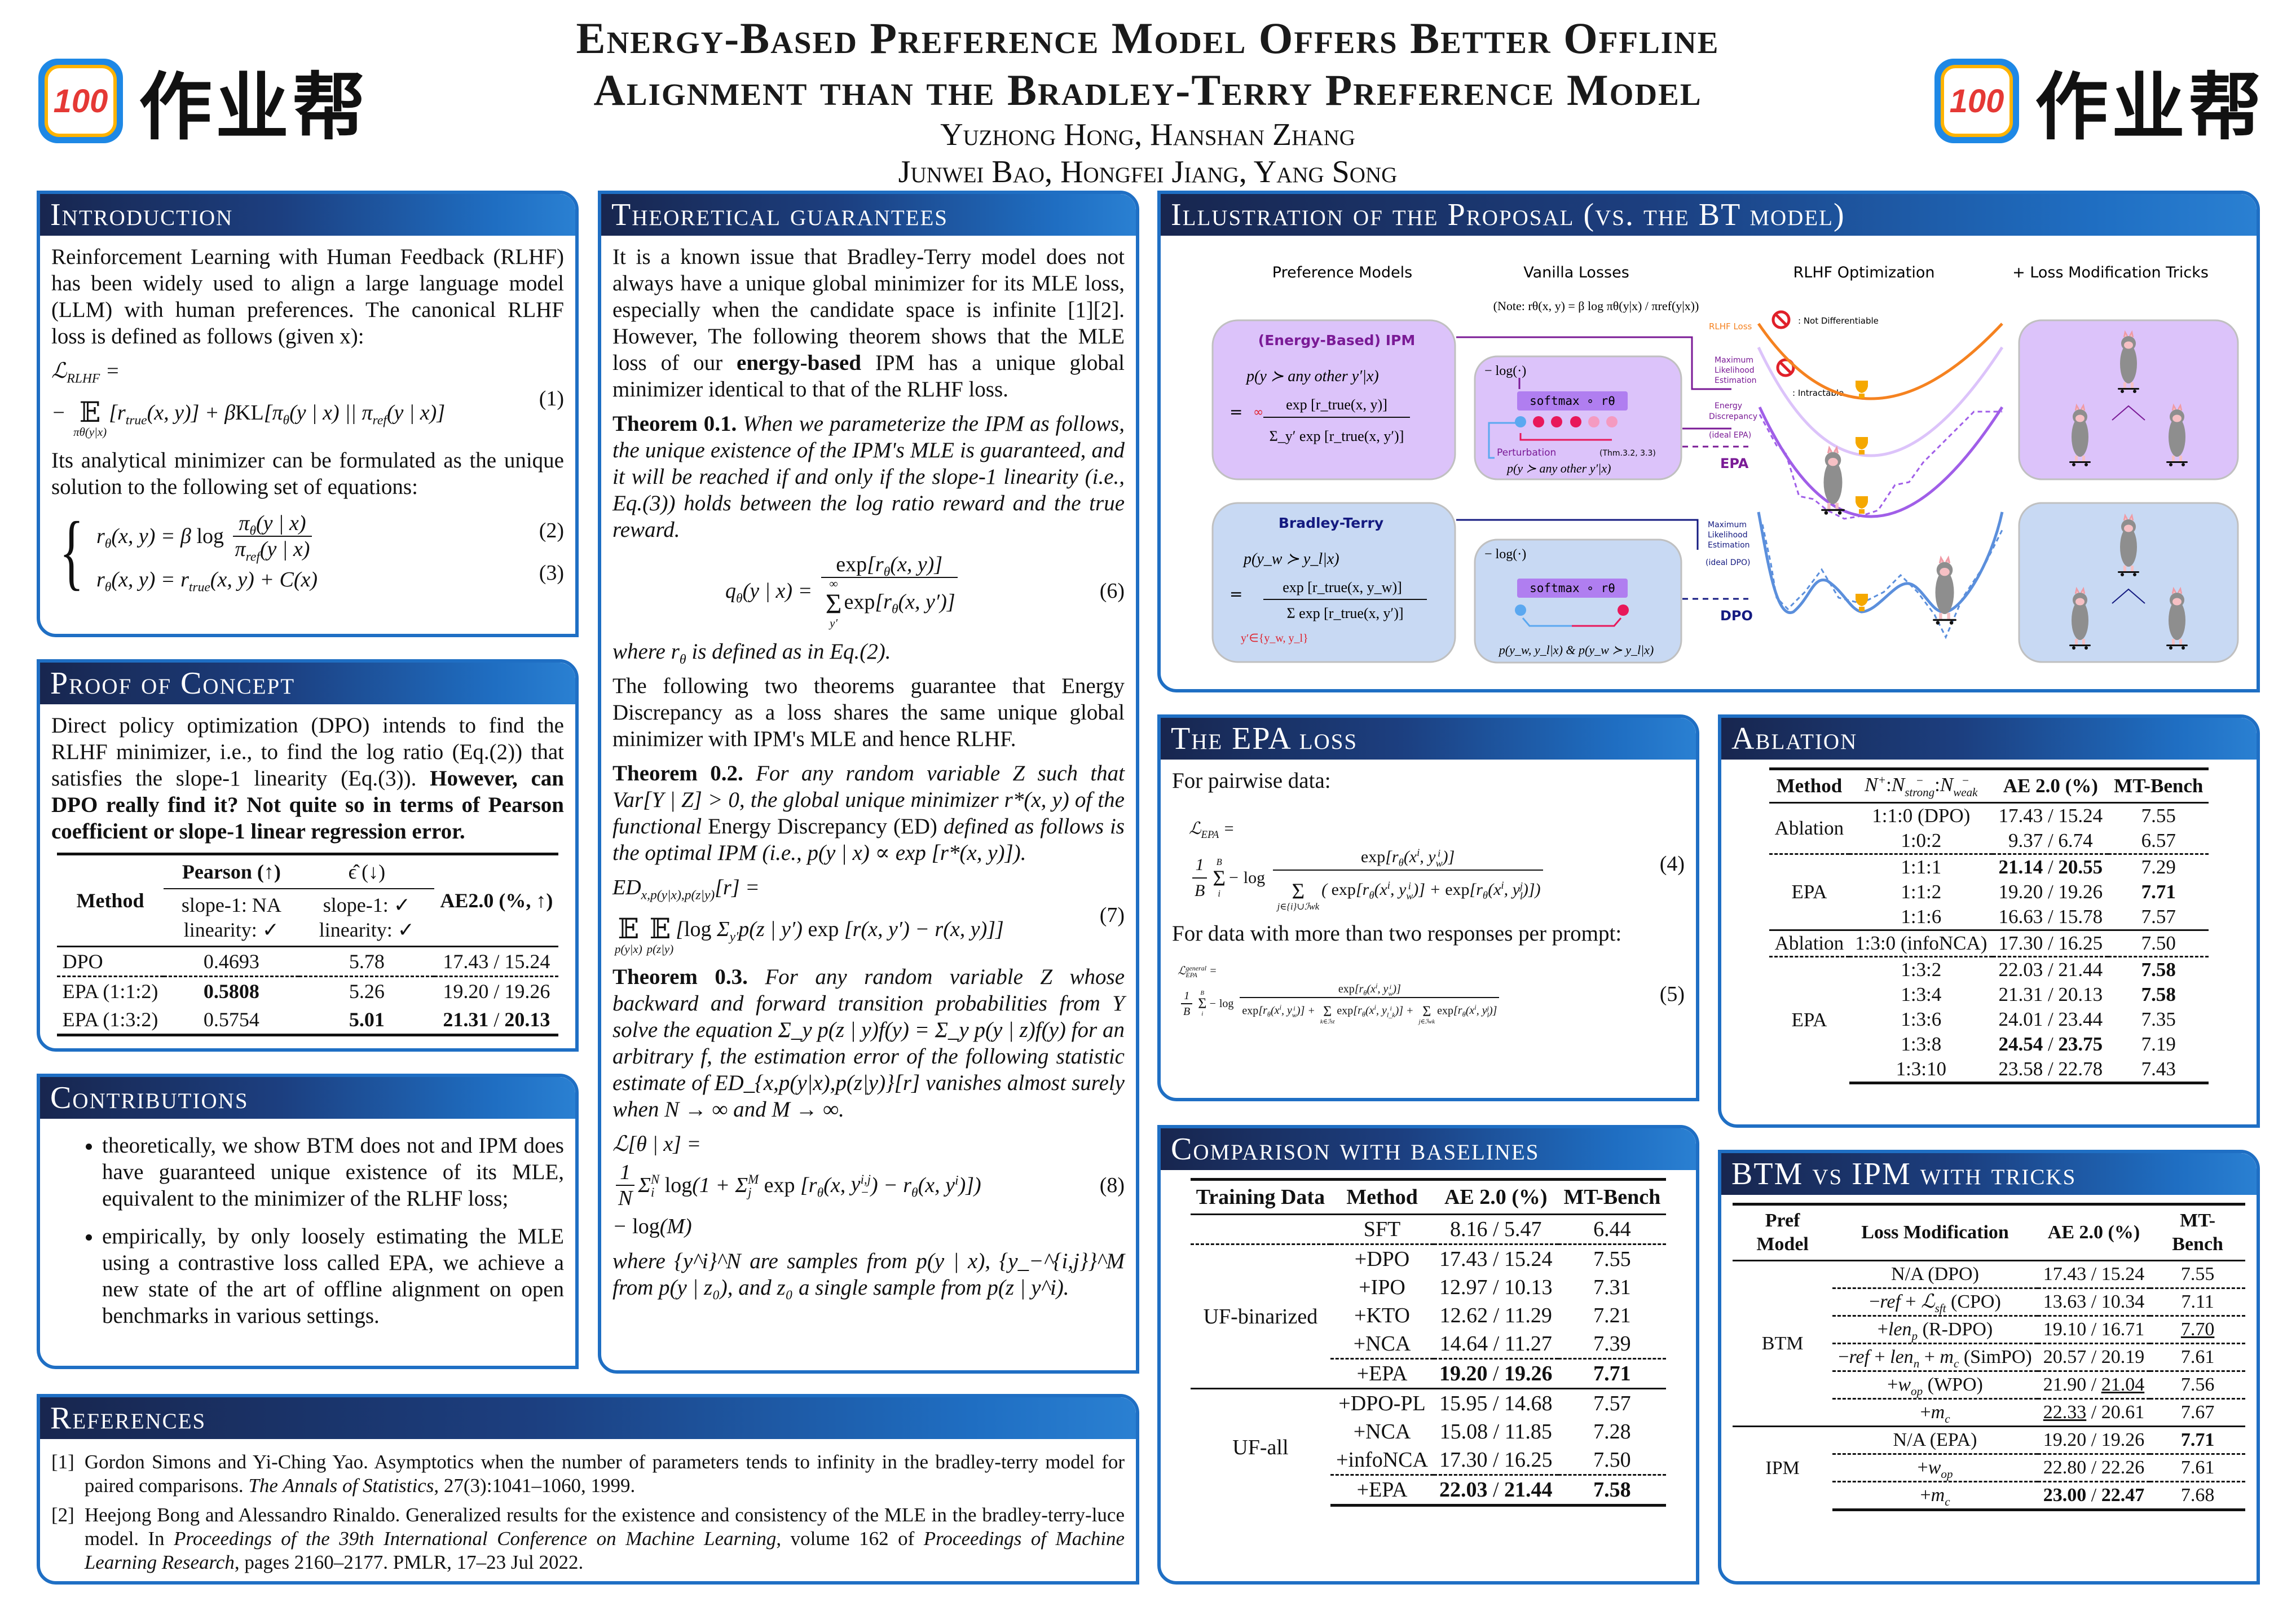 This screenshot has height=1624, width=2296. I want to click on table-row: EPA 1:3:2 22.03 / 21.44 7.58, so click(1989, 1019).